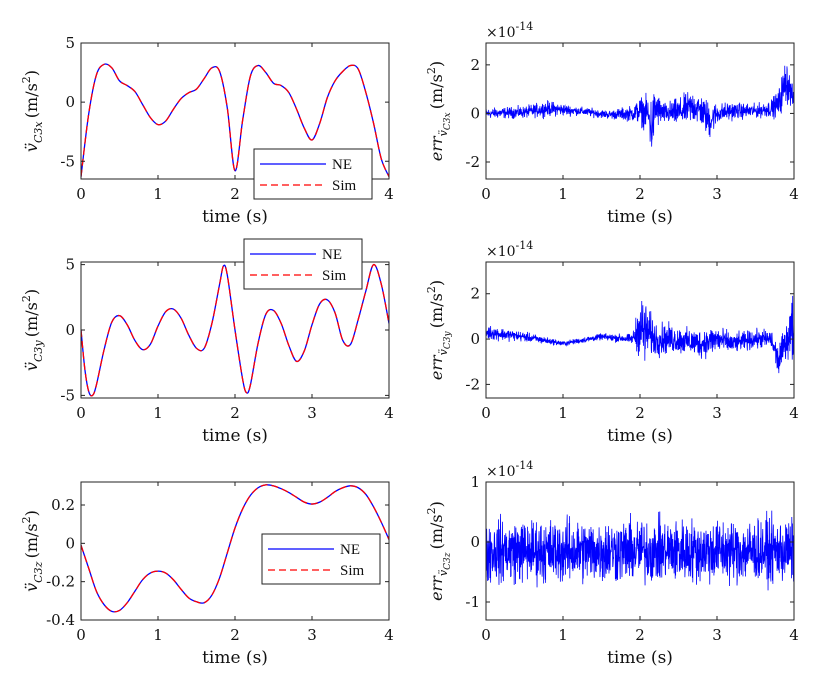  Describe the element at coordinates (439, 551) in the screenshot. I see `y-axis-label: errv̈C3z (m/s2)` at that location.